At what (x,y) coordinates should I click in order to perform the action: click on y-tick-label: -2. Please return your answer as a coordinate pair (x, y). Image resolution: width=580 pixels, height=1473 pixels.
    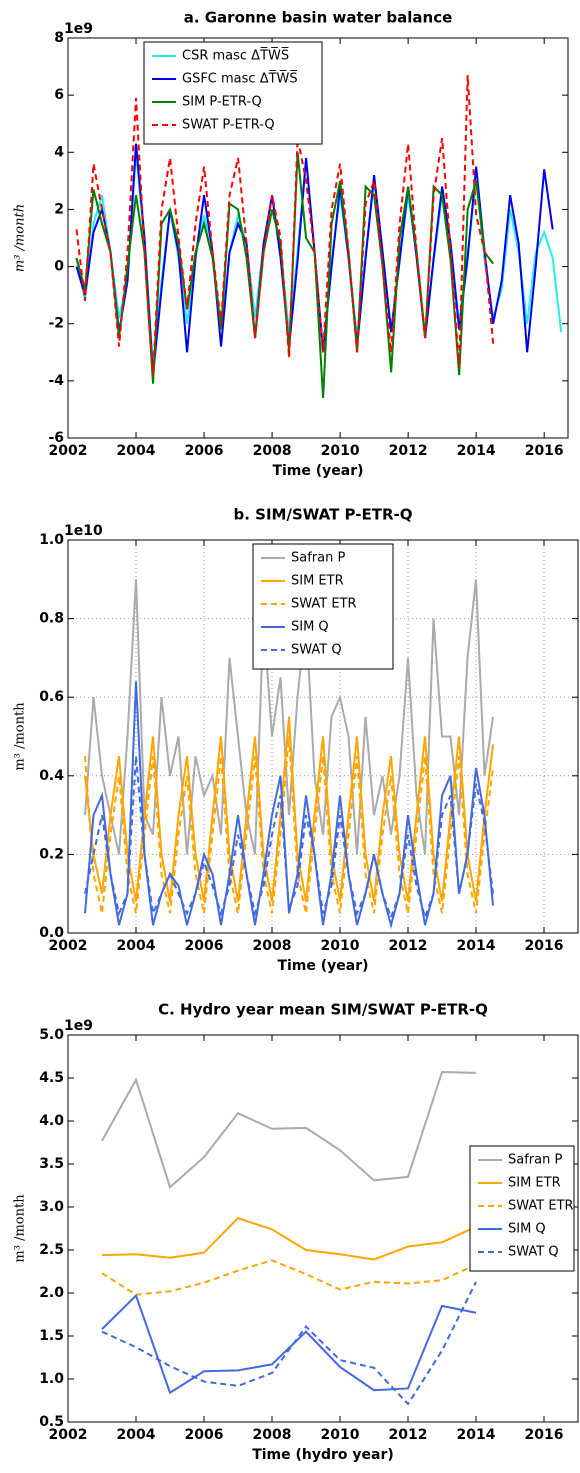
    Looking at the image, I should click on (56, 324).